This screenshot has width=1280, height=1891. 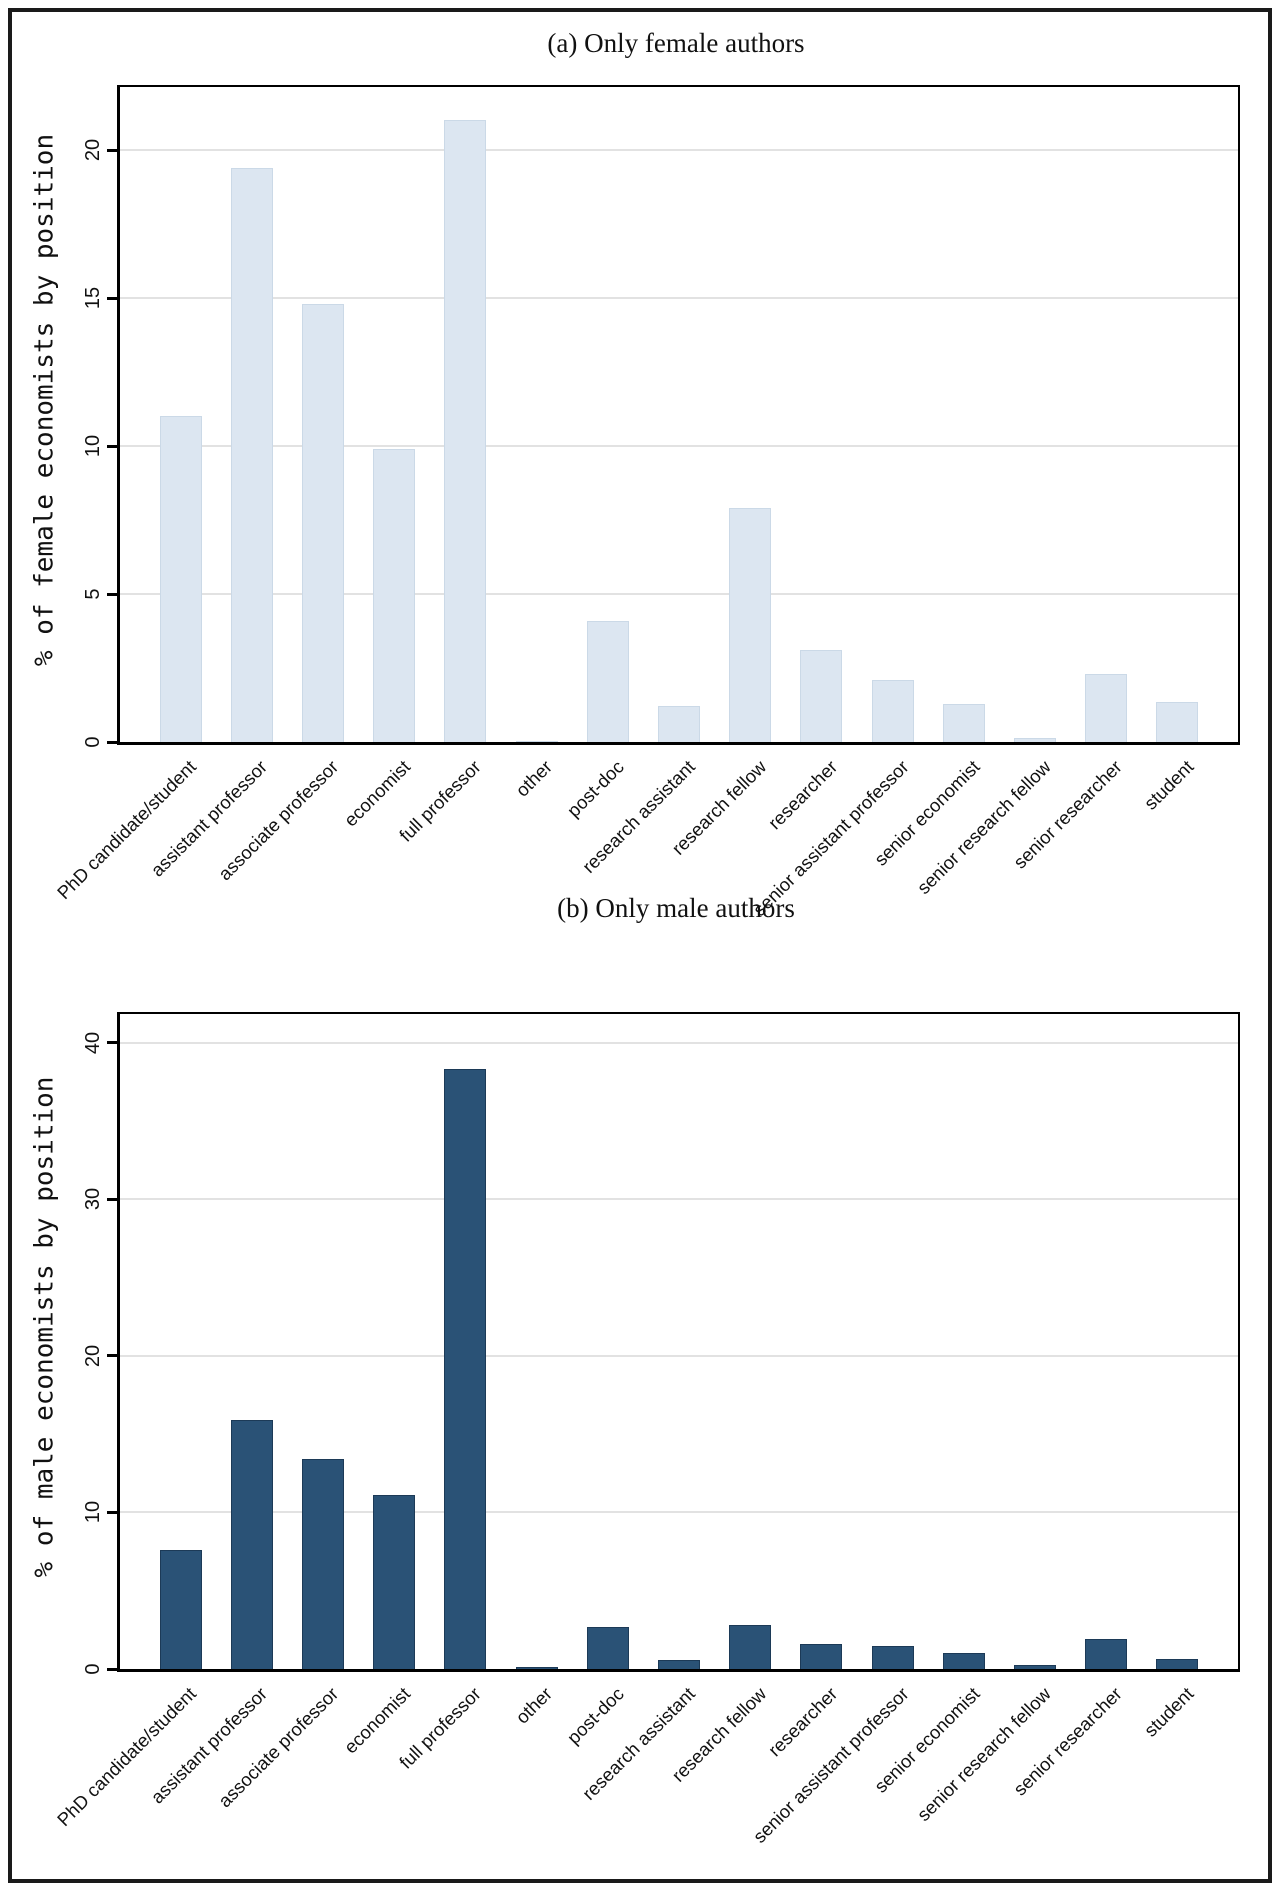 What do you see at coordinates (92, 594) in the screenshot?
I see `y-tick-label-5: 5` at bounding box center [92, 594].